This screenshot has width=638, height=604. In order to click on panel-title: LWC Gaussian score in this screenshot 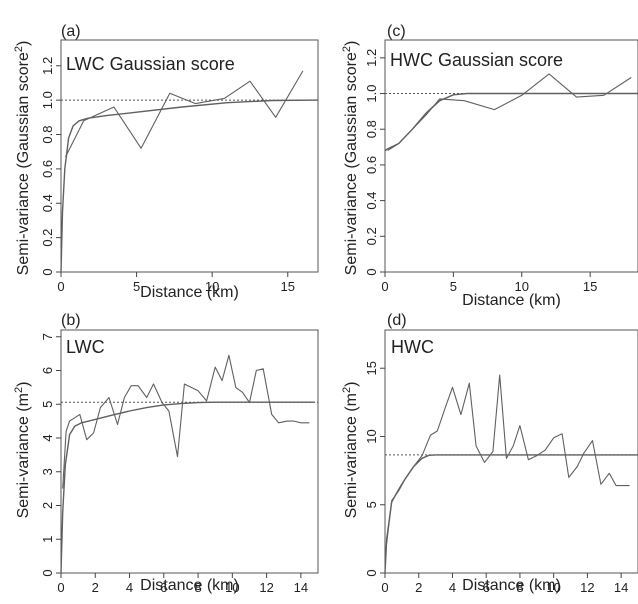, I will do `click(150, 64)`.